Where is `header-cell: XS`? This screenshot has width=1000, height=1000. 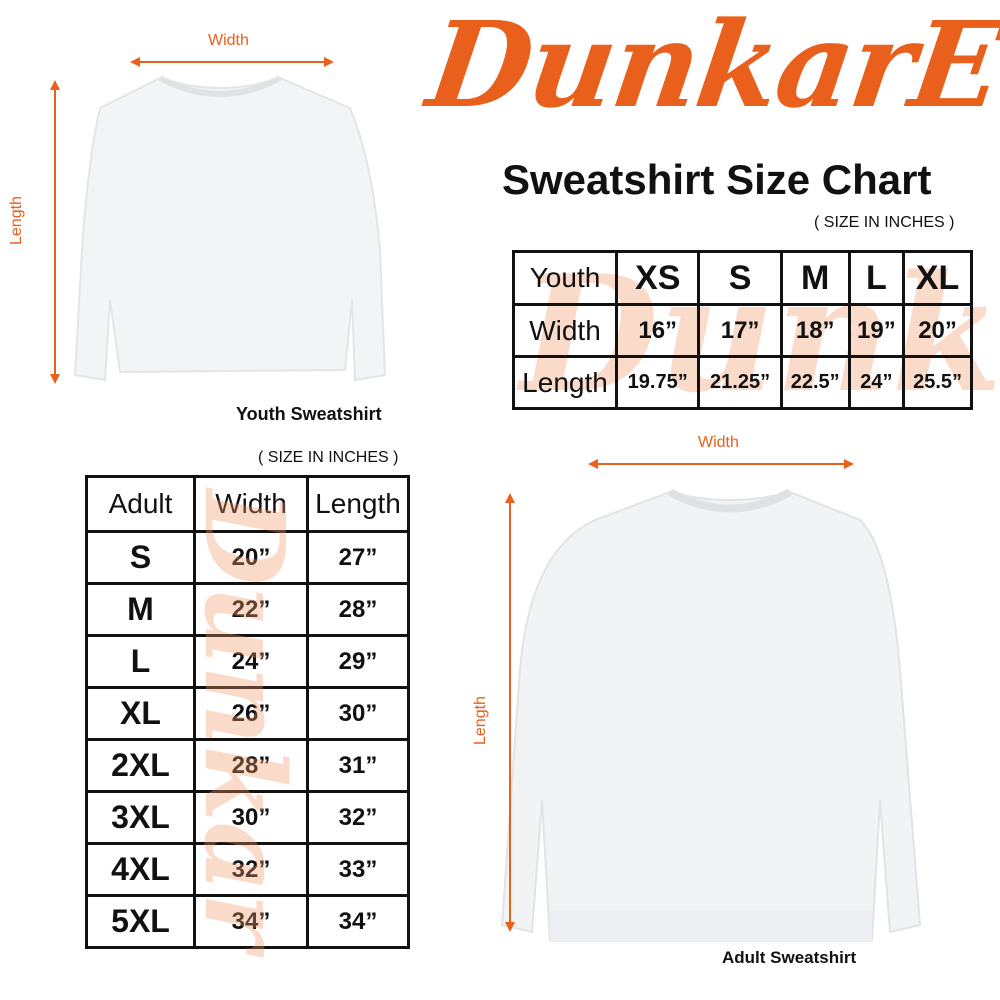 header-cell: XS is located at coordinates (657, 278).